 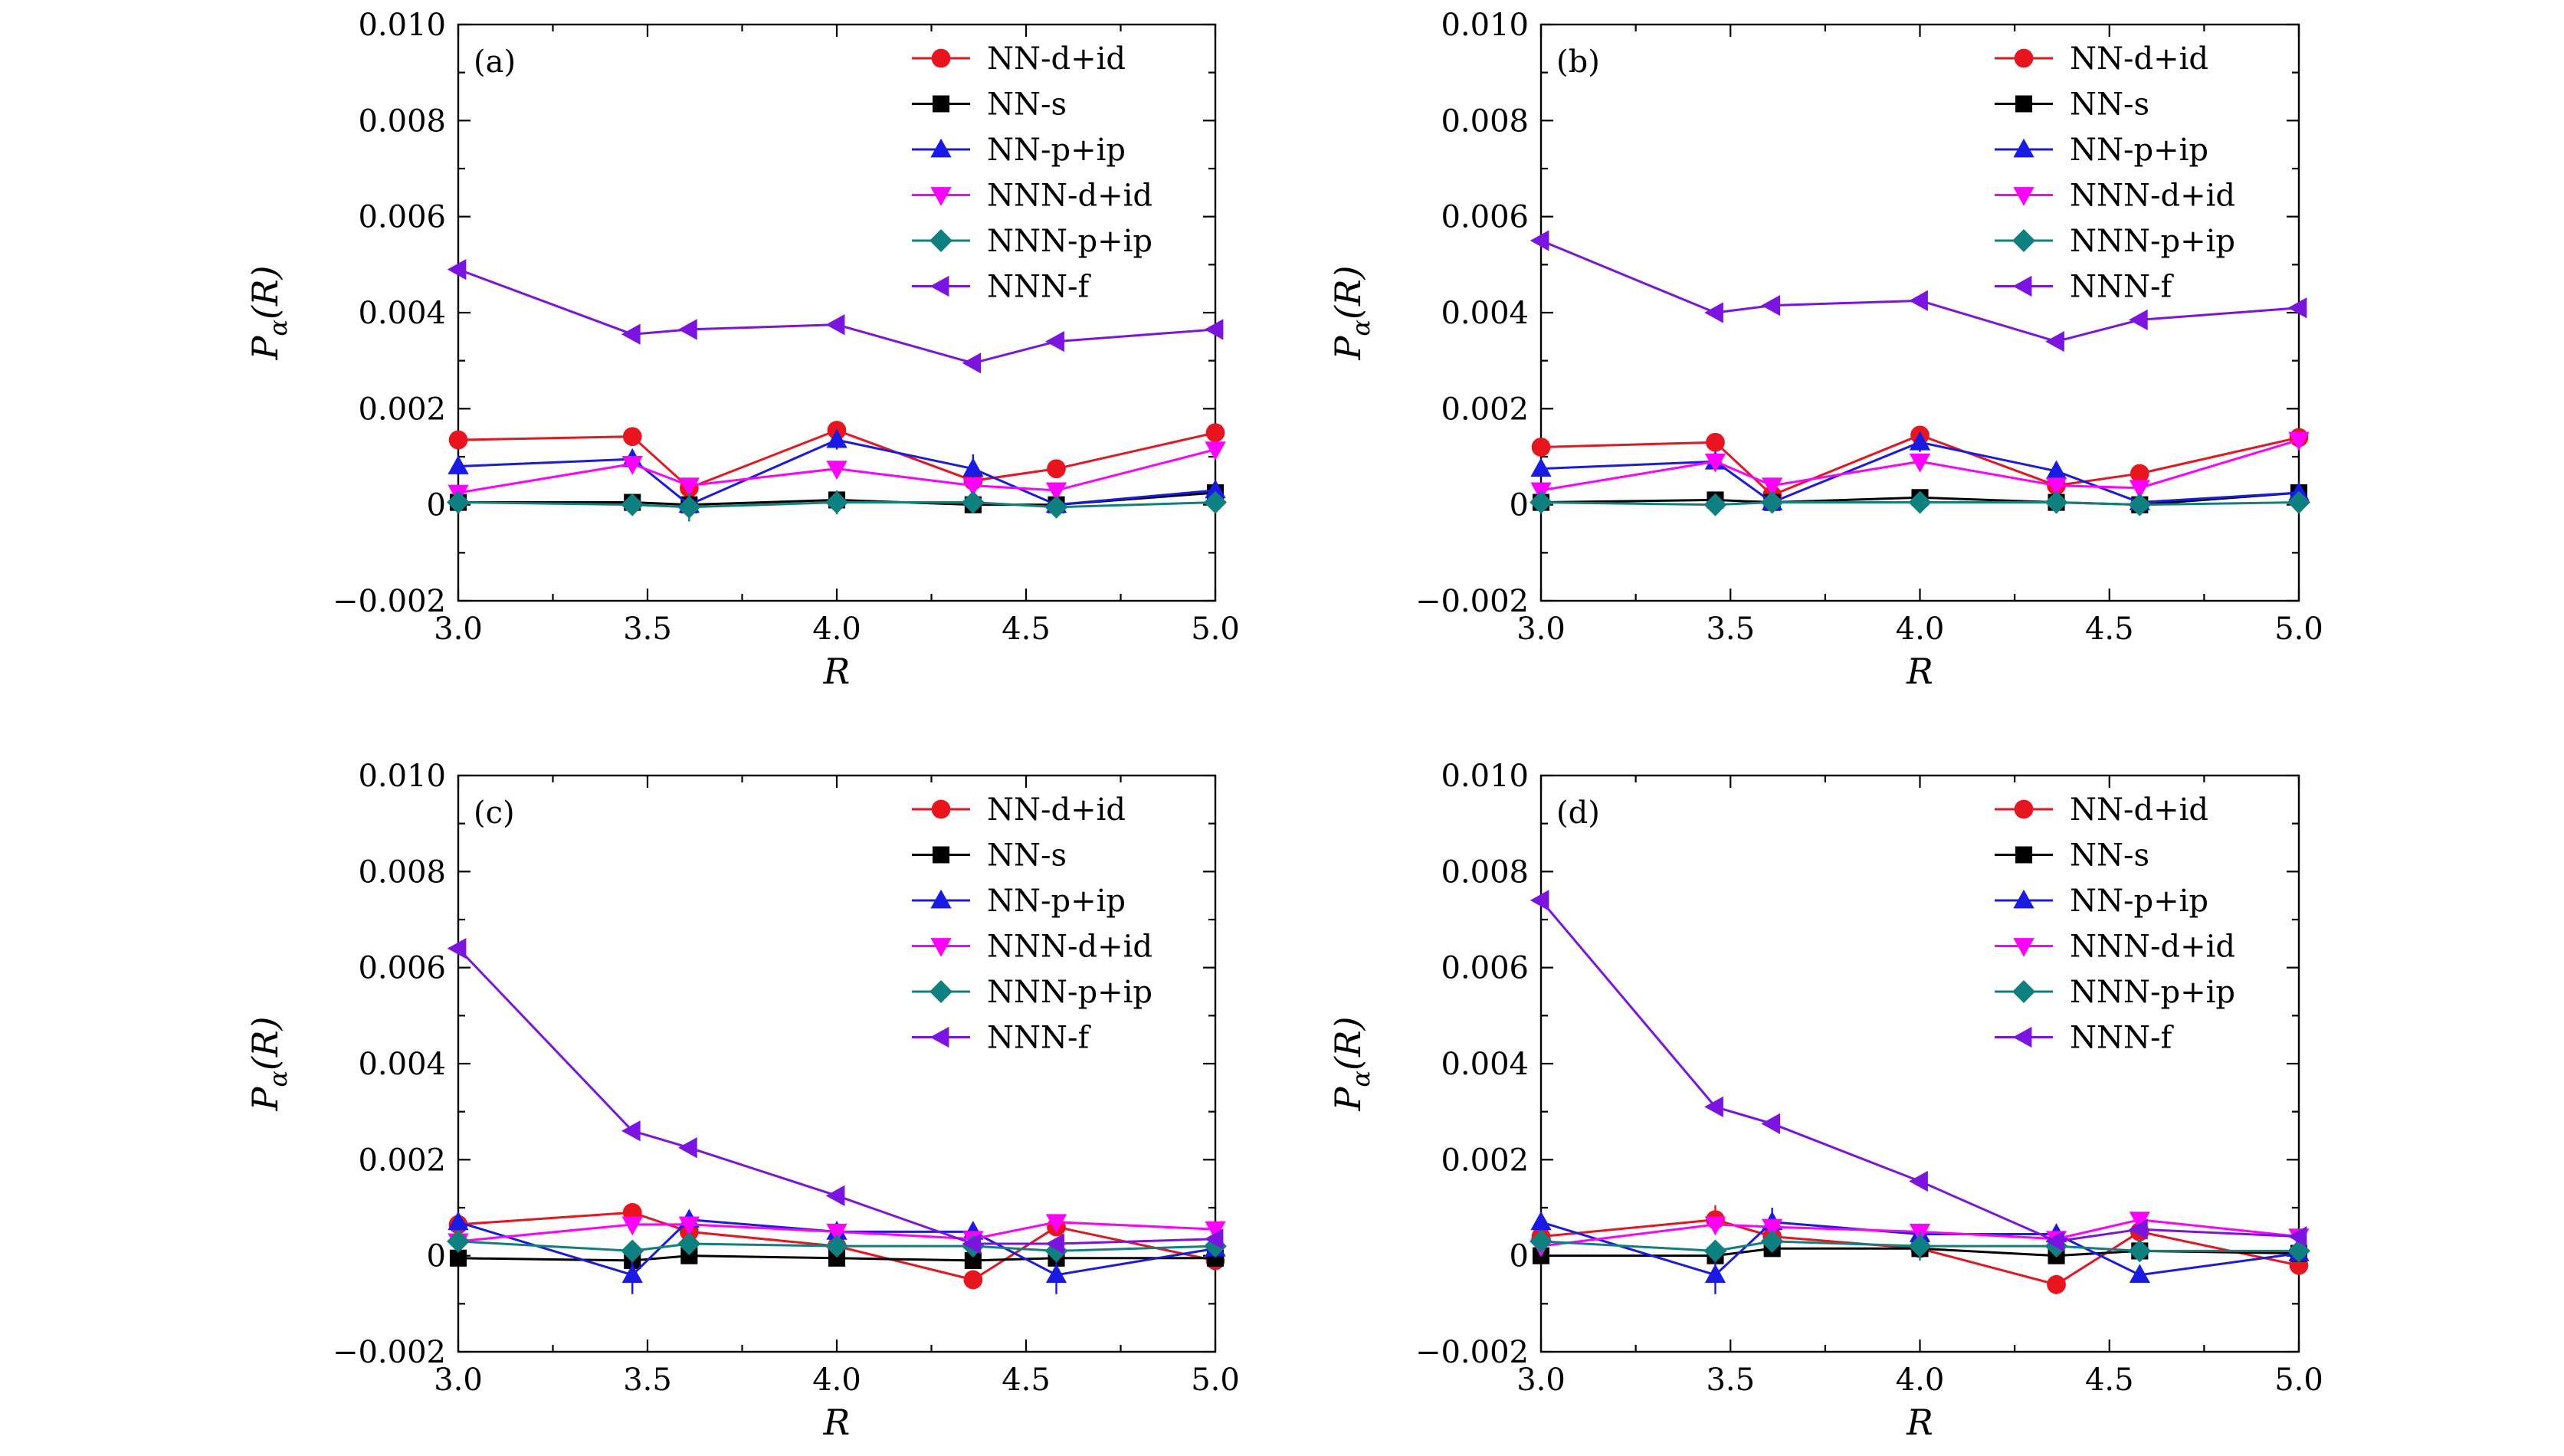 What do you see at coordinates (495, 62) in the screenshot?
I see `panel-label: (a)` at bounding box center [495, 62].